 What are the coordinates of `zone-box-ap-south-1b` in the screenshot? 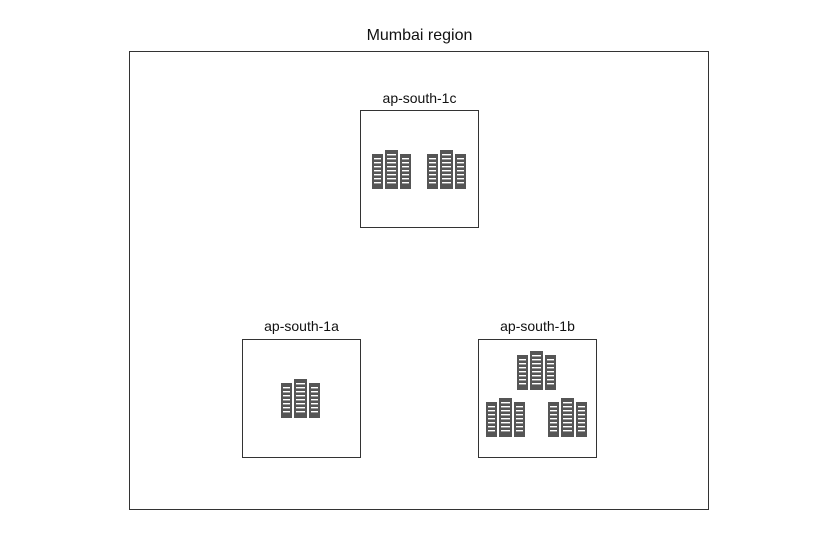 It's located at (537, 398).